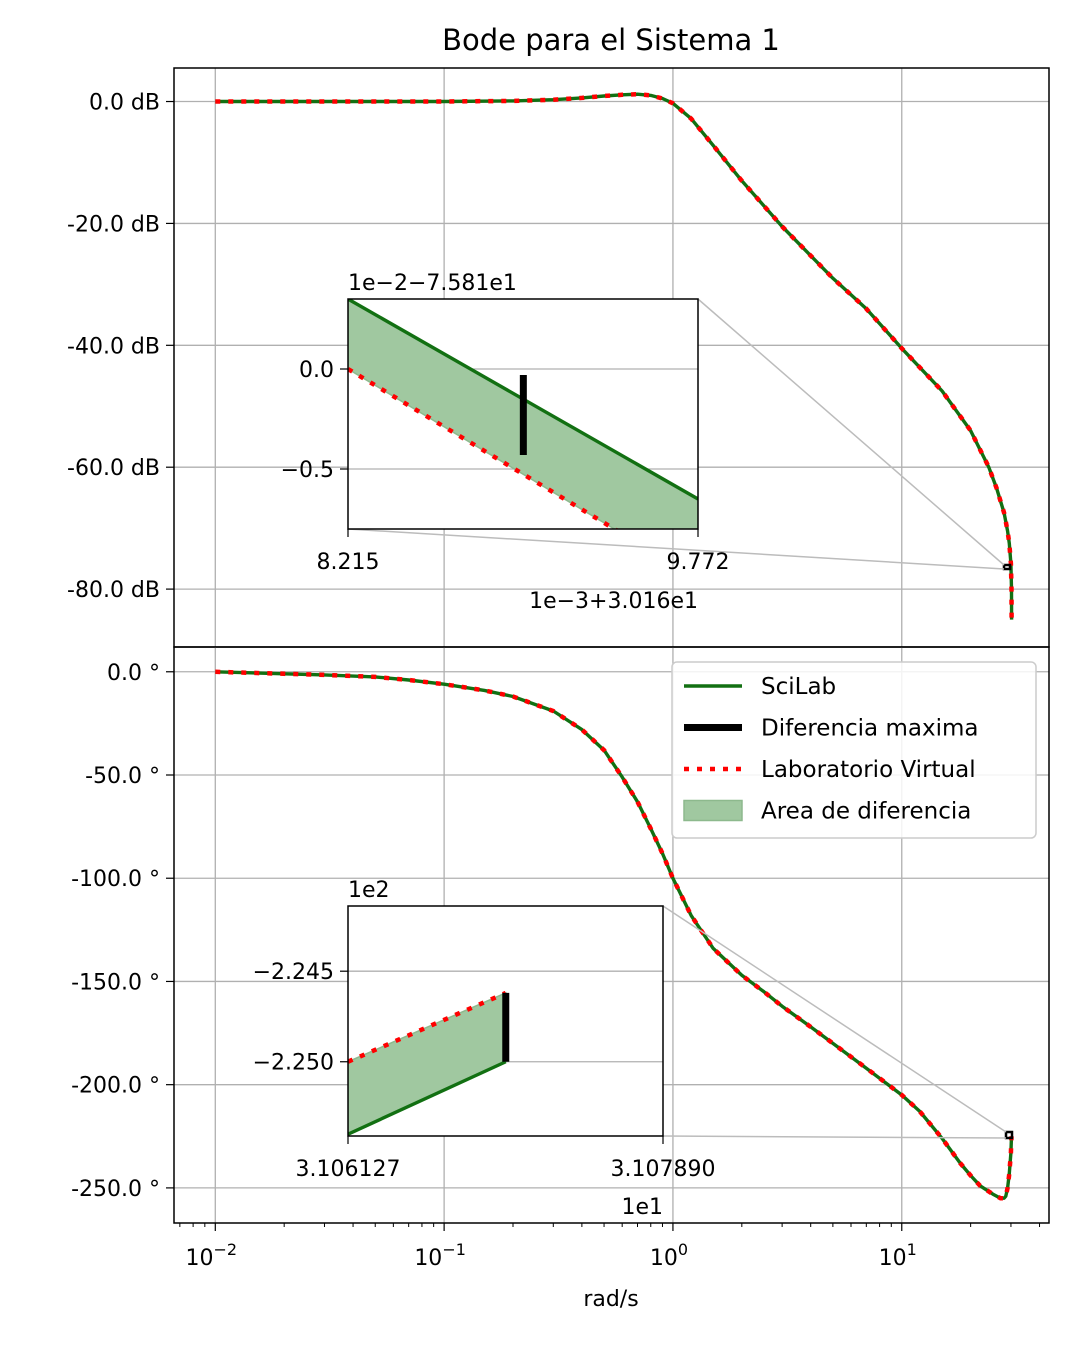 The image size is (1080, 1360). Describe the element at coordinates (113, 590) in the screenshot. I see `mag-ytick-label: -80.0 dB` at that location.